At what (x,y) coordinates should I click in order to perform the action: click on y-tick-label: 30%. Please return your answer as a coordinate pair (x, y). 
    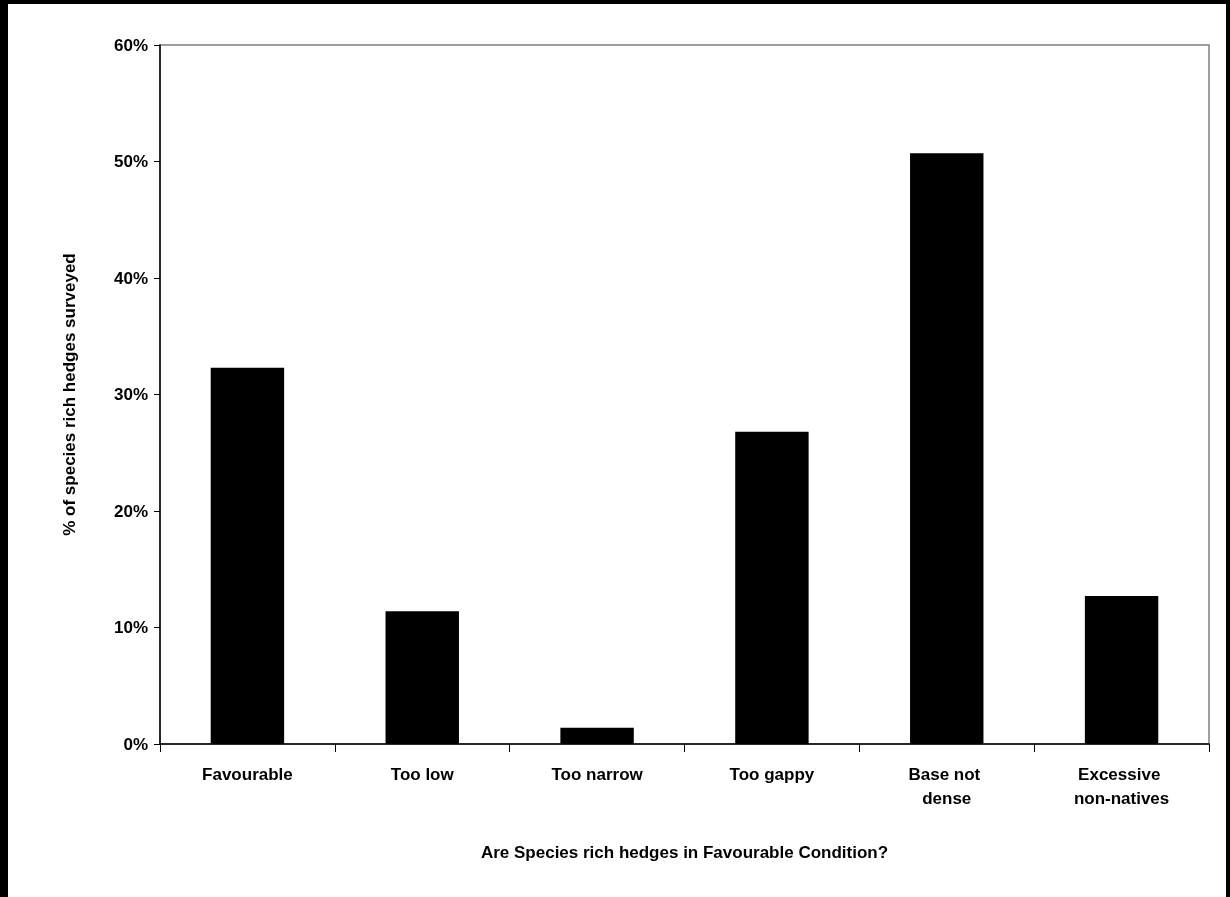
    Looking at the image, I should click on (130, 394).